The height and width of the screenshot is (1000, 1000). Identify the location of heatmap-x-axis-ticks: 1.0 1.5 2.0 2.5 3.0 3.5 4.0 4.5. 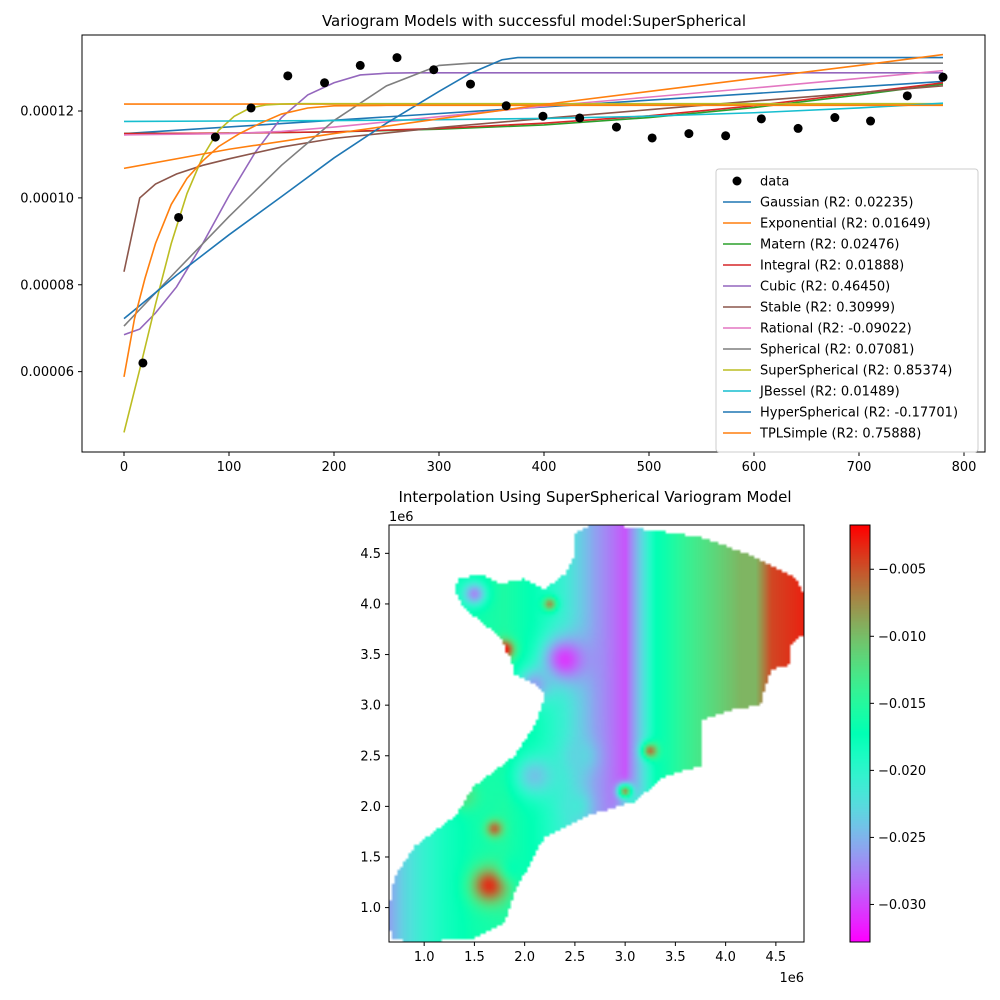
(600, 953).